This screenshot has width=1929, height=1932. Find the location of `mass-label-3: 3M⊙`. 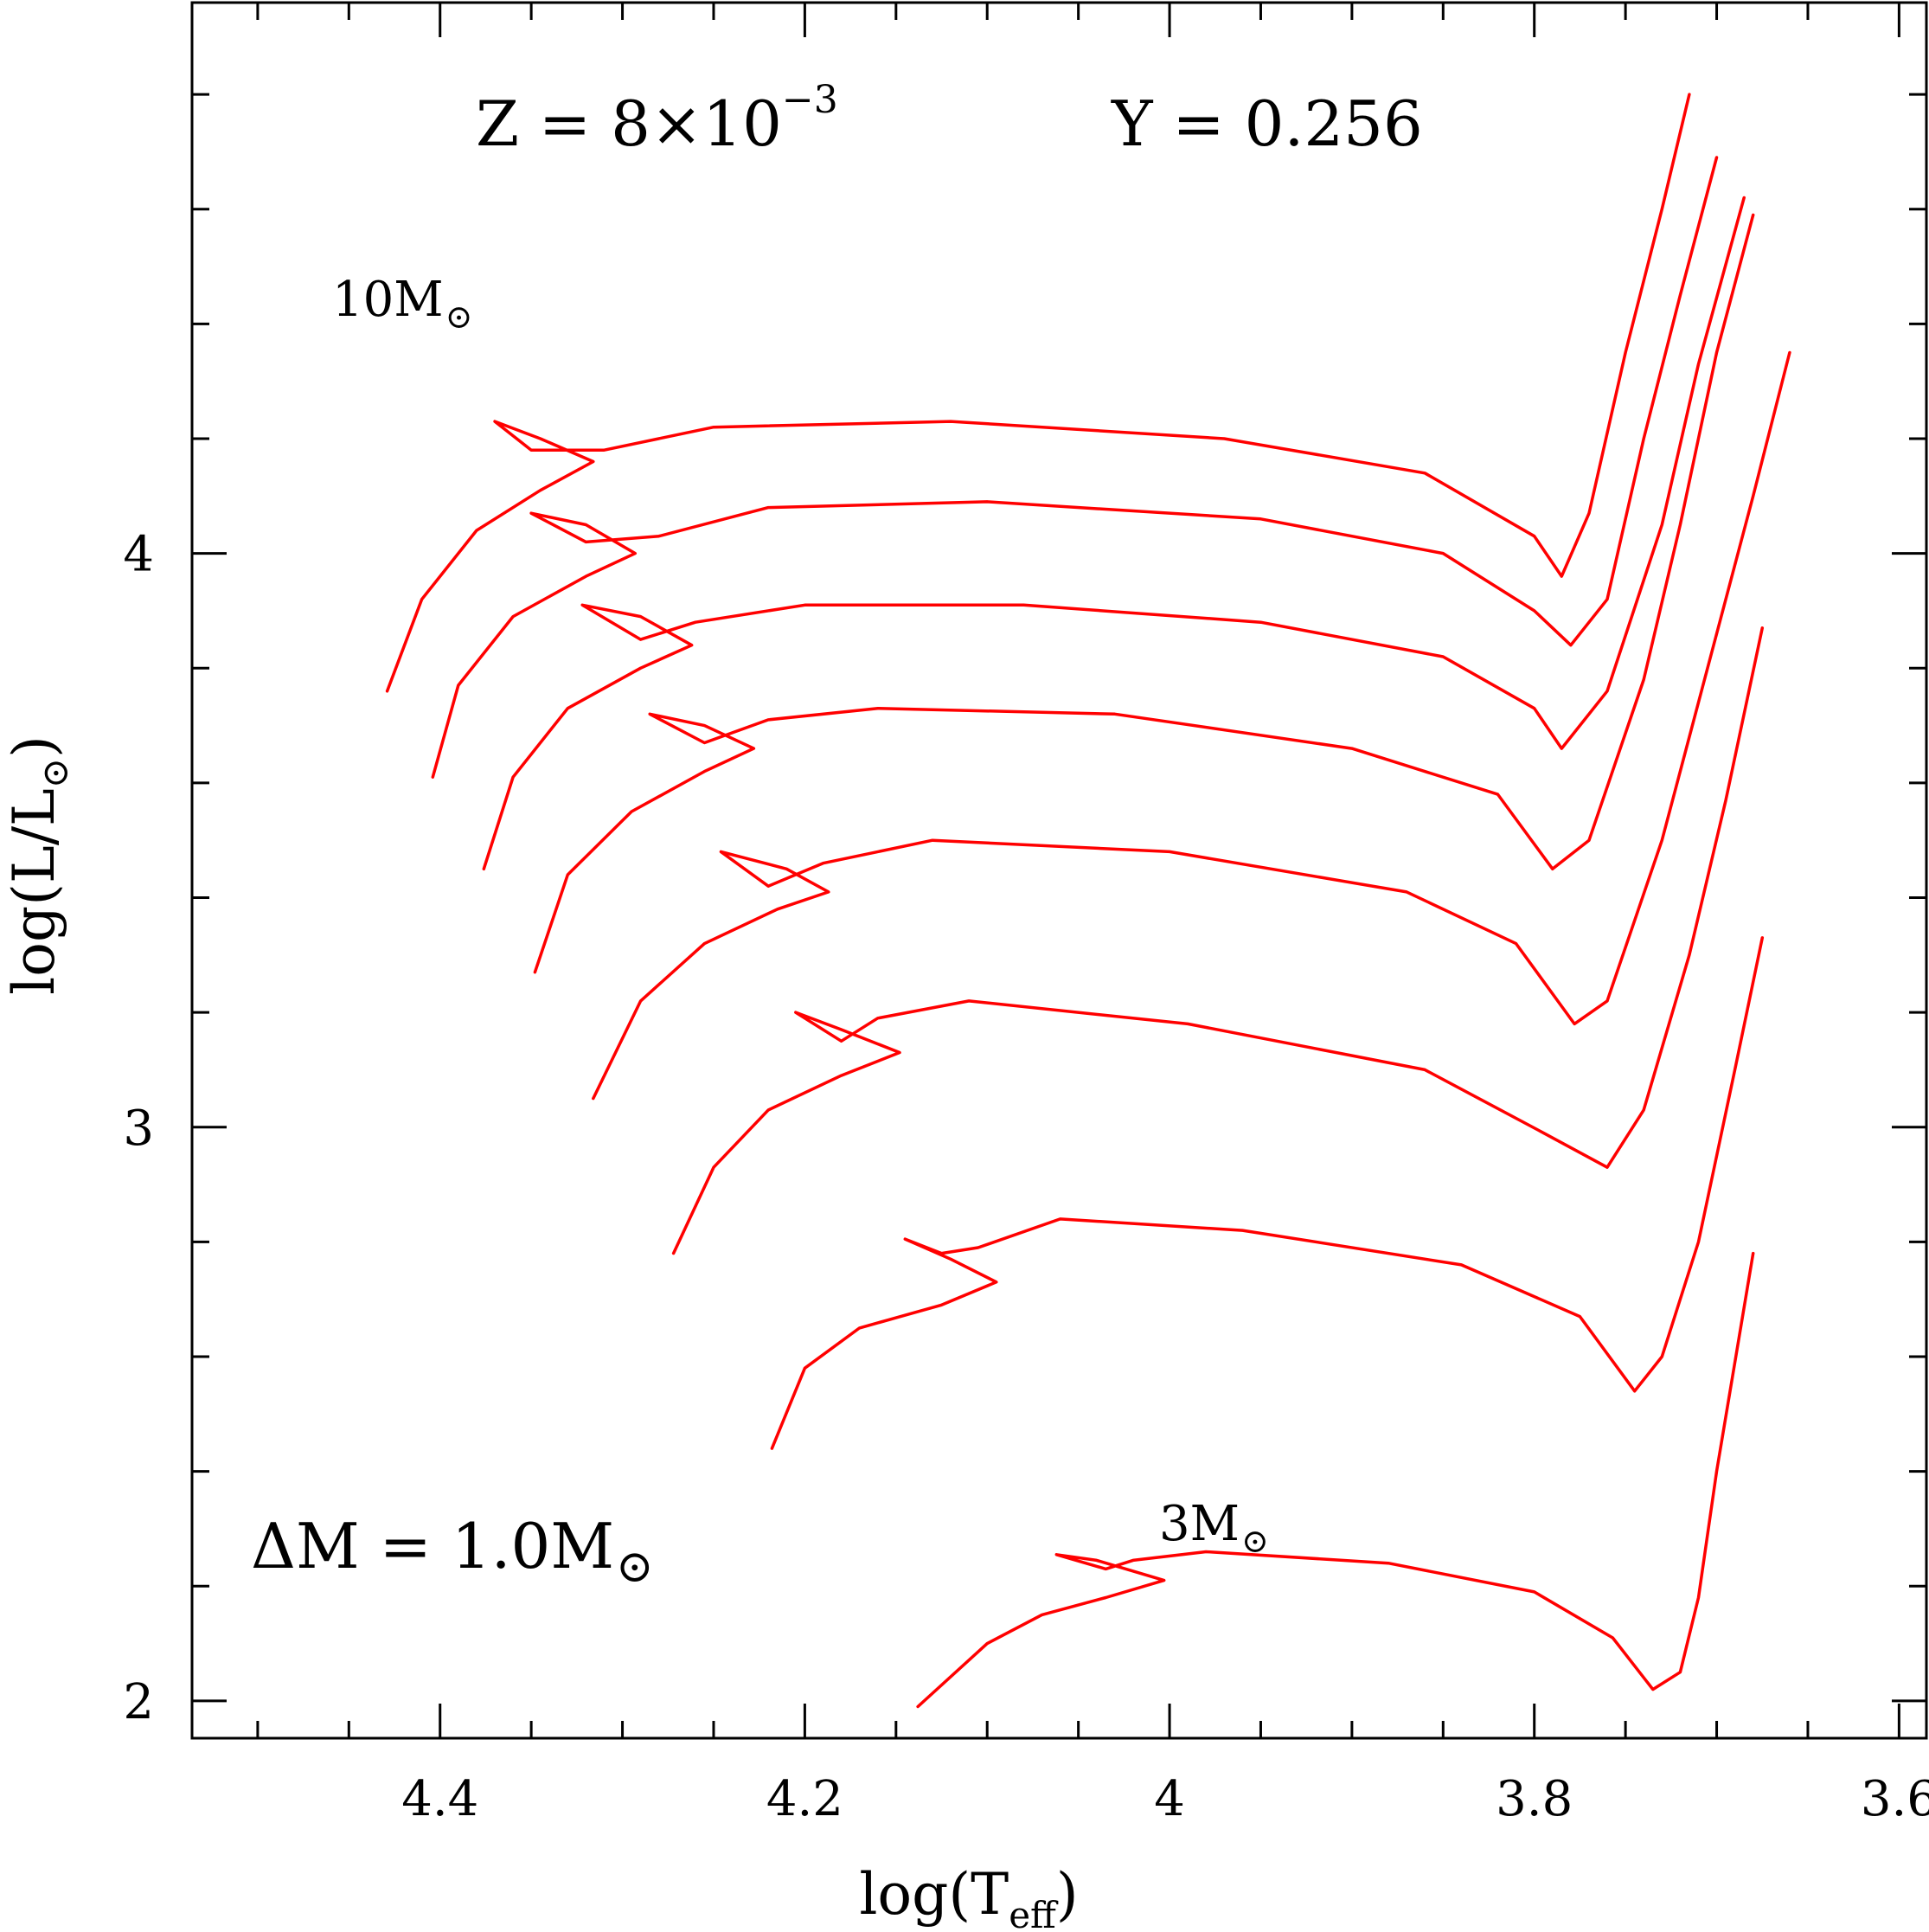

mass-label-3: 3M⊙ is located at coordinates (1214, 1528).